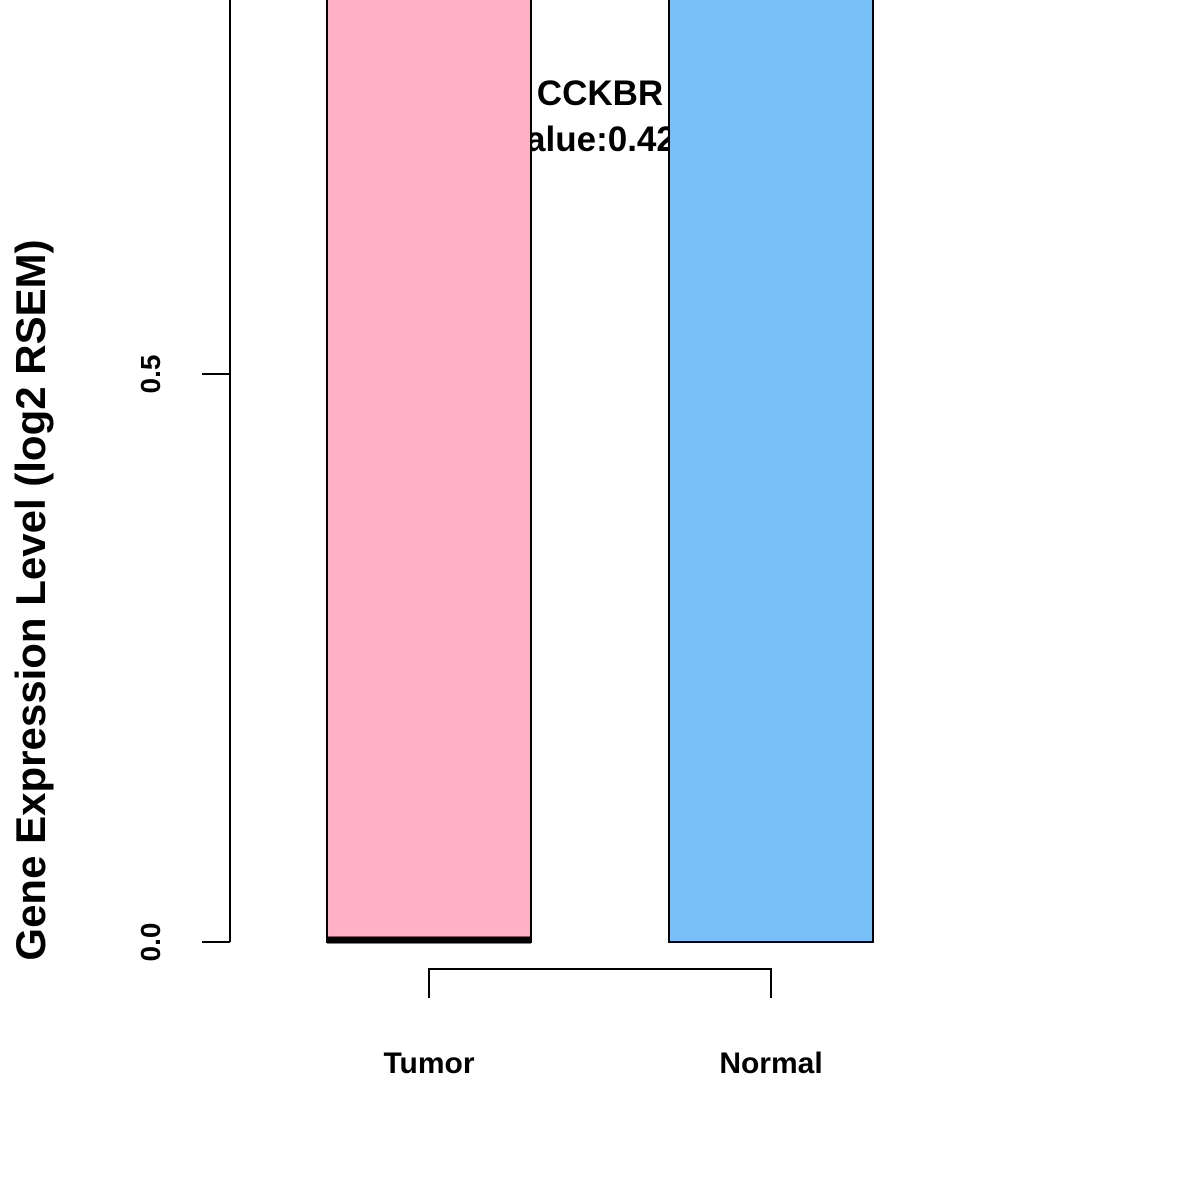 The width and height of the screenshot is (1200, 1200). What do you see at coordinates (150, 942) in the screenshot?
I see `y-tick-label: 0.0` at bounding box center [150, 942].